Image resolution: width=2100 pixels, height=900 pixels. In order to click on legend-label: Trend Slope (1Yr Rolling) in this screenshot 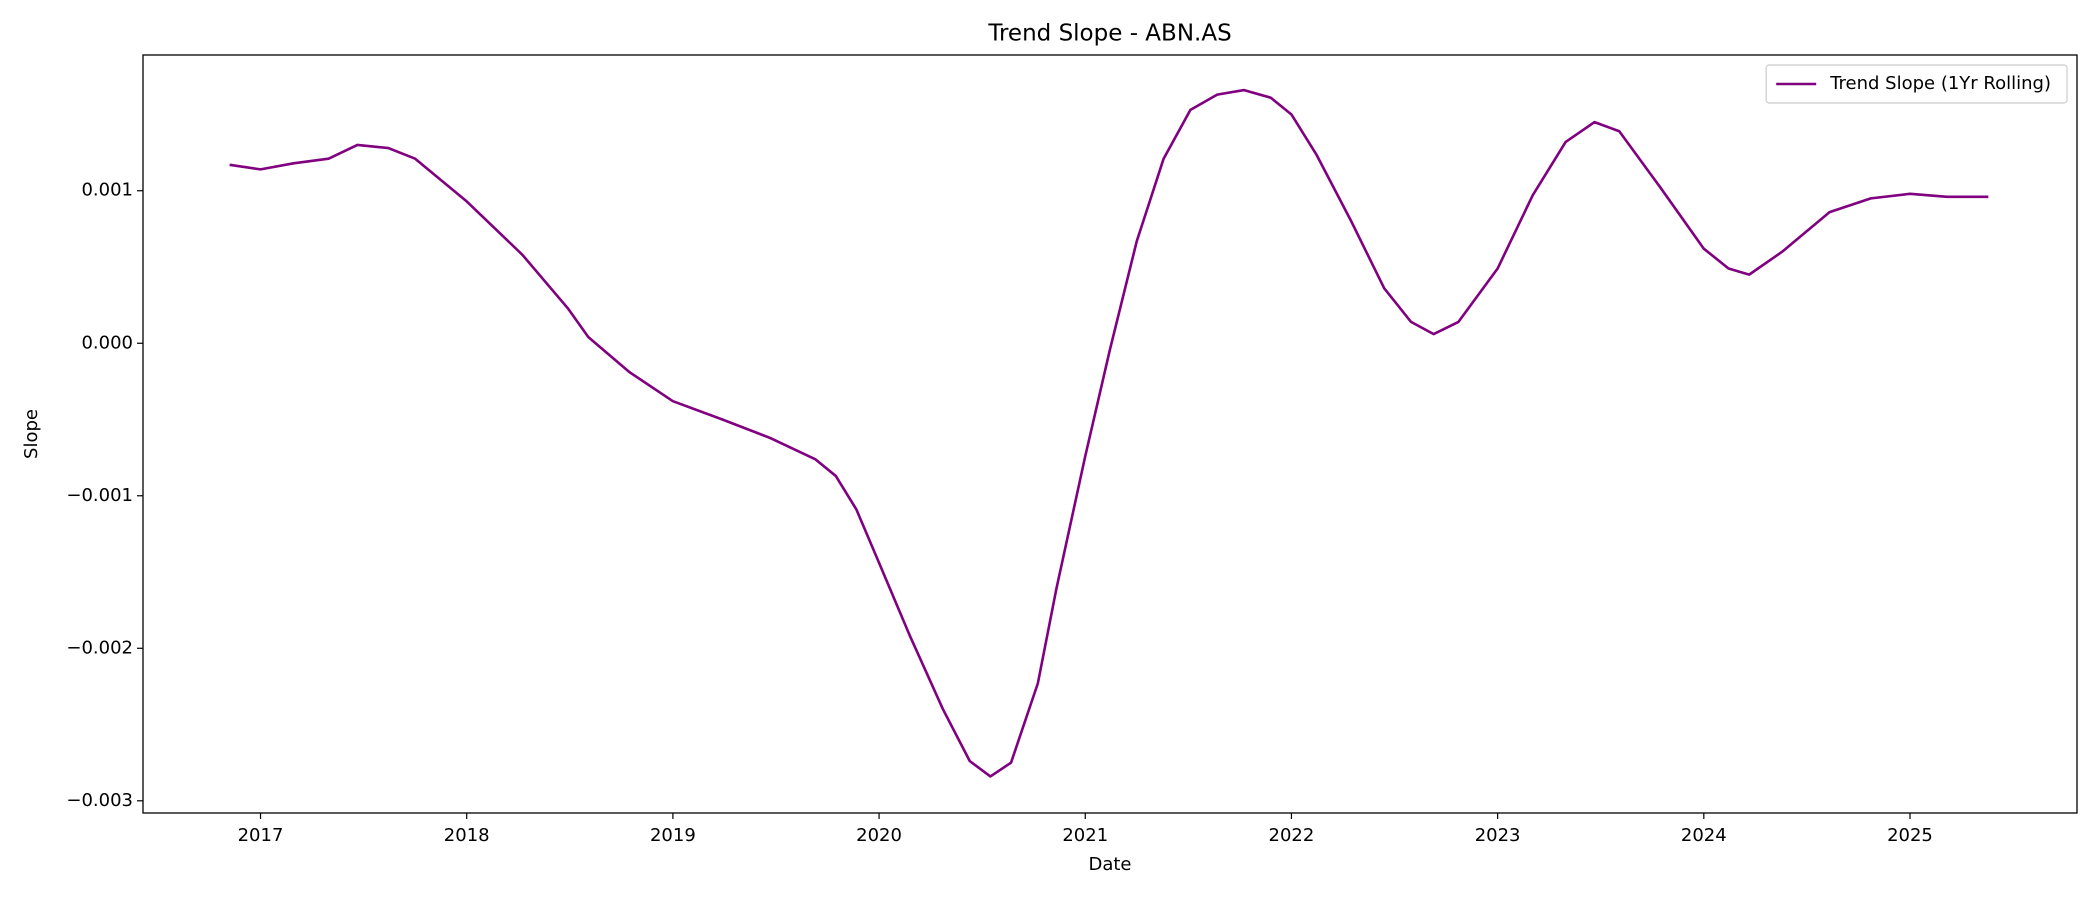, I will do `click(1940, 83)`.